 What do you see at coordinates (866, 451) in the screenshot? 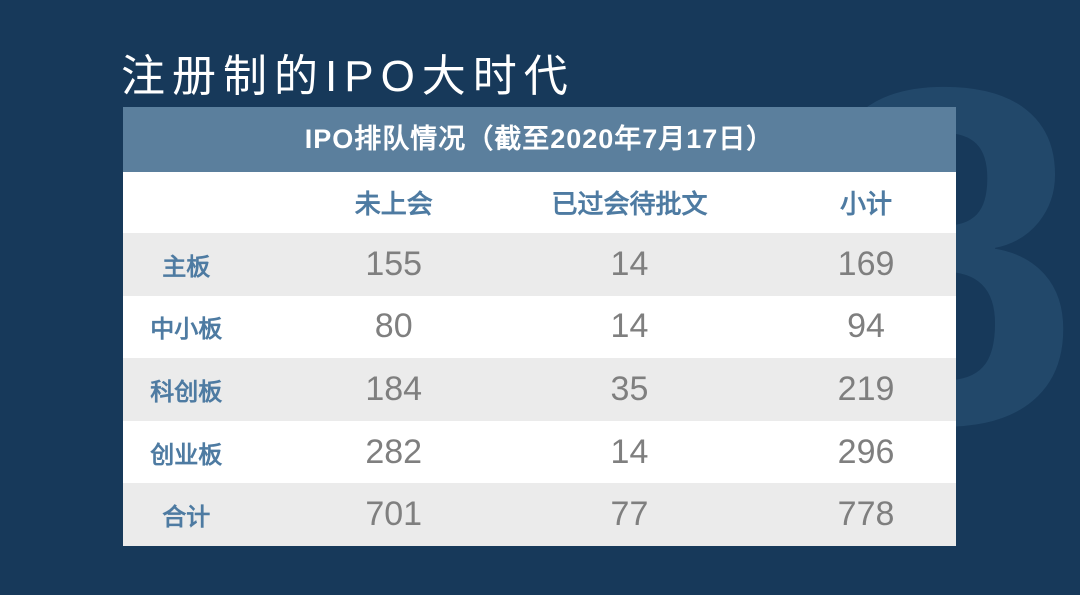
I see `cell-value: 296` at bounding box center [866, 451].